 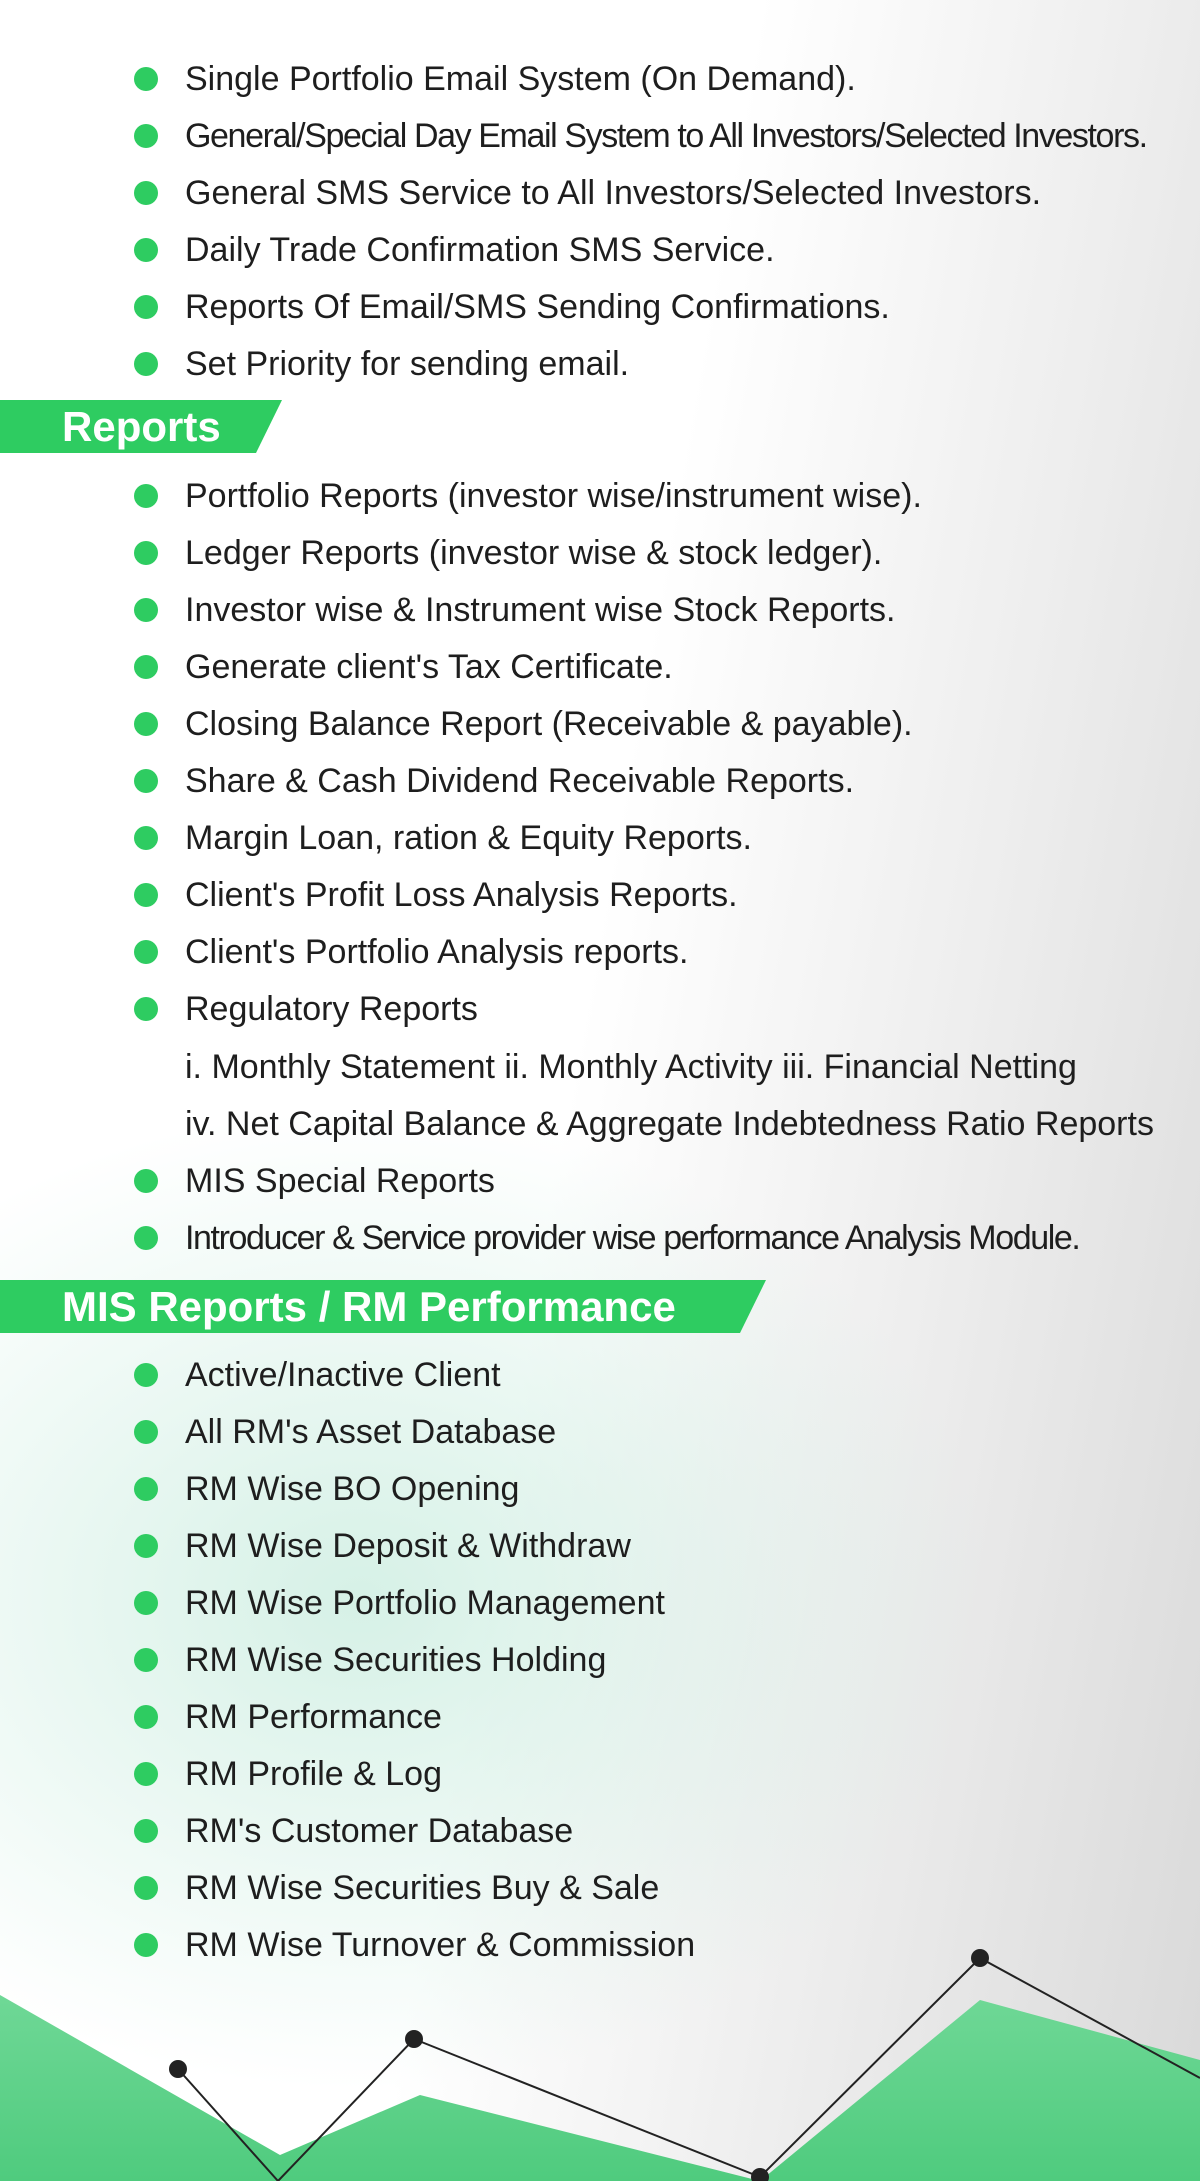 What do you see at coordinates (600, 1432) in the screenshot?
I see `list-item: All RM's Asset Database` at bounding box center [600, 1432].